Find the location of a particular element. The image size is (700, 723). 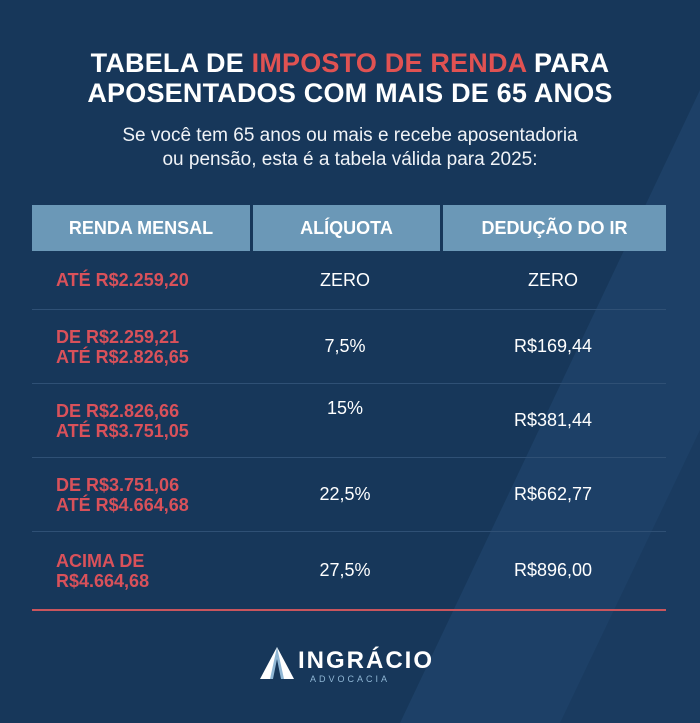

aliquota-cell: ZERO is located at coordinates (344, 279).